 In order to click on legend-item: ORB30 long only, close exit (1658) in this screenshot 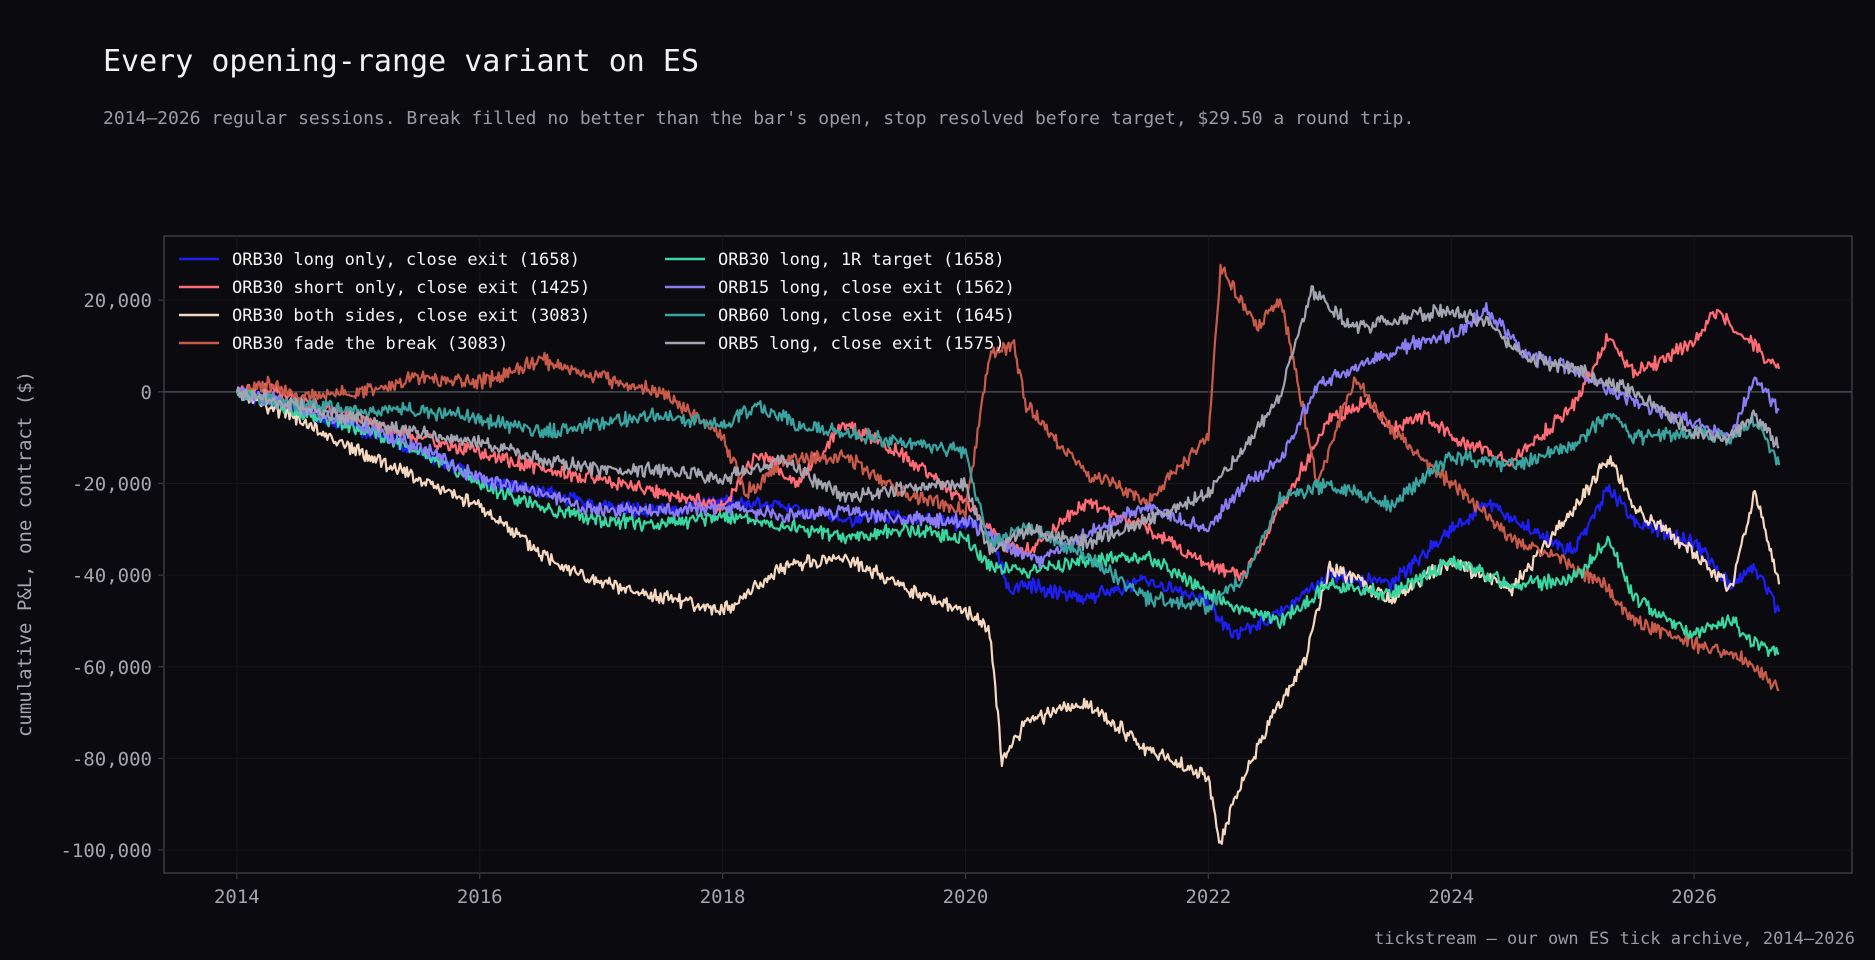, I will do `click(379, 260)`.